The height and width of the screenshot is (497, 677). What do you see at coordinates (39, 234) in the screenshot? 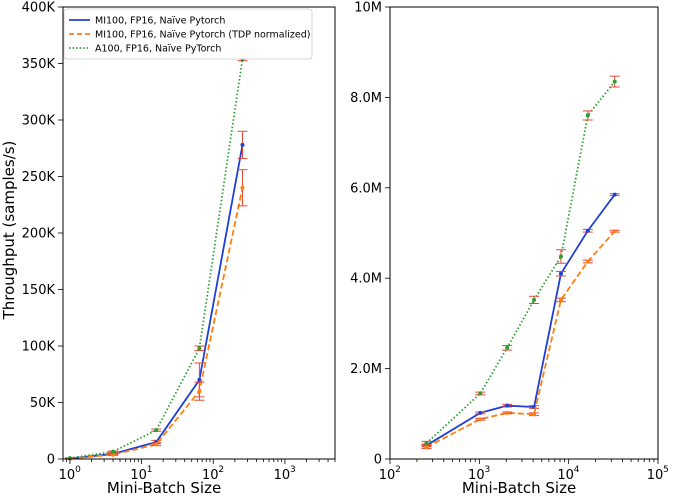
I see `left-y-tick-label: 200K` at bounding box center [39, 234].